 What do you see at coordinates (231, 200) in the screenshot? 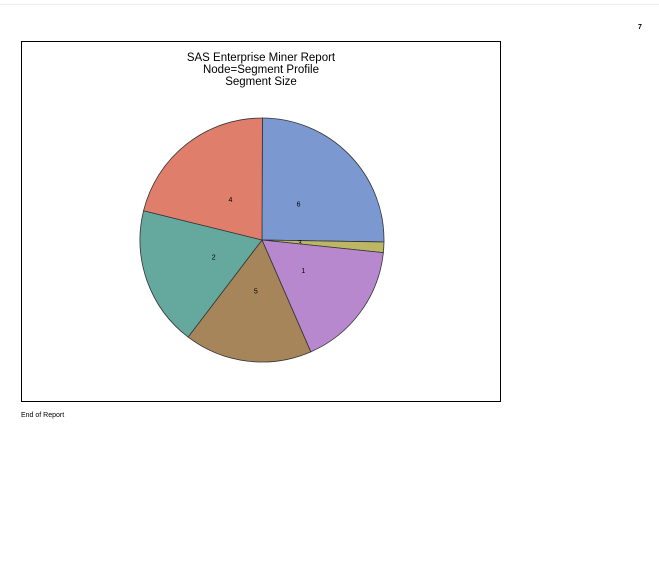
I see `pie-label-4: 4` at bounding box center [231, 200].